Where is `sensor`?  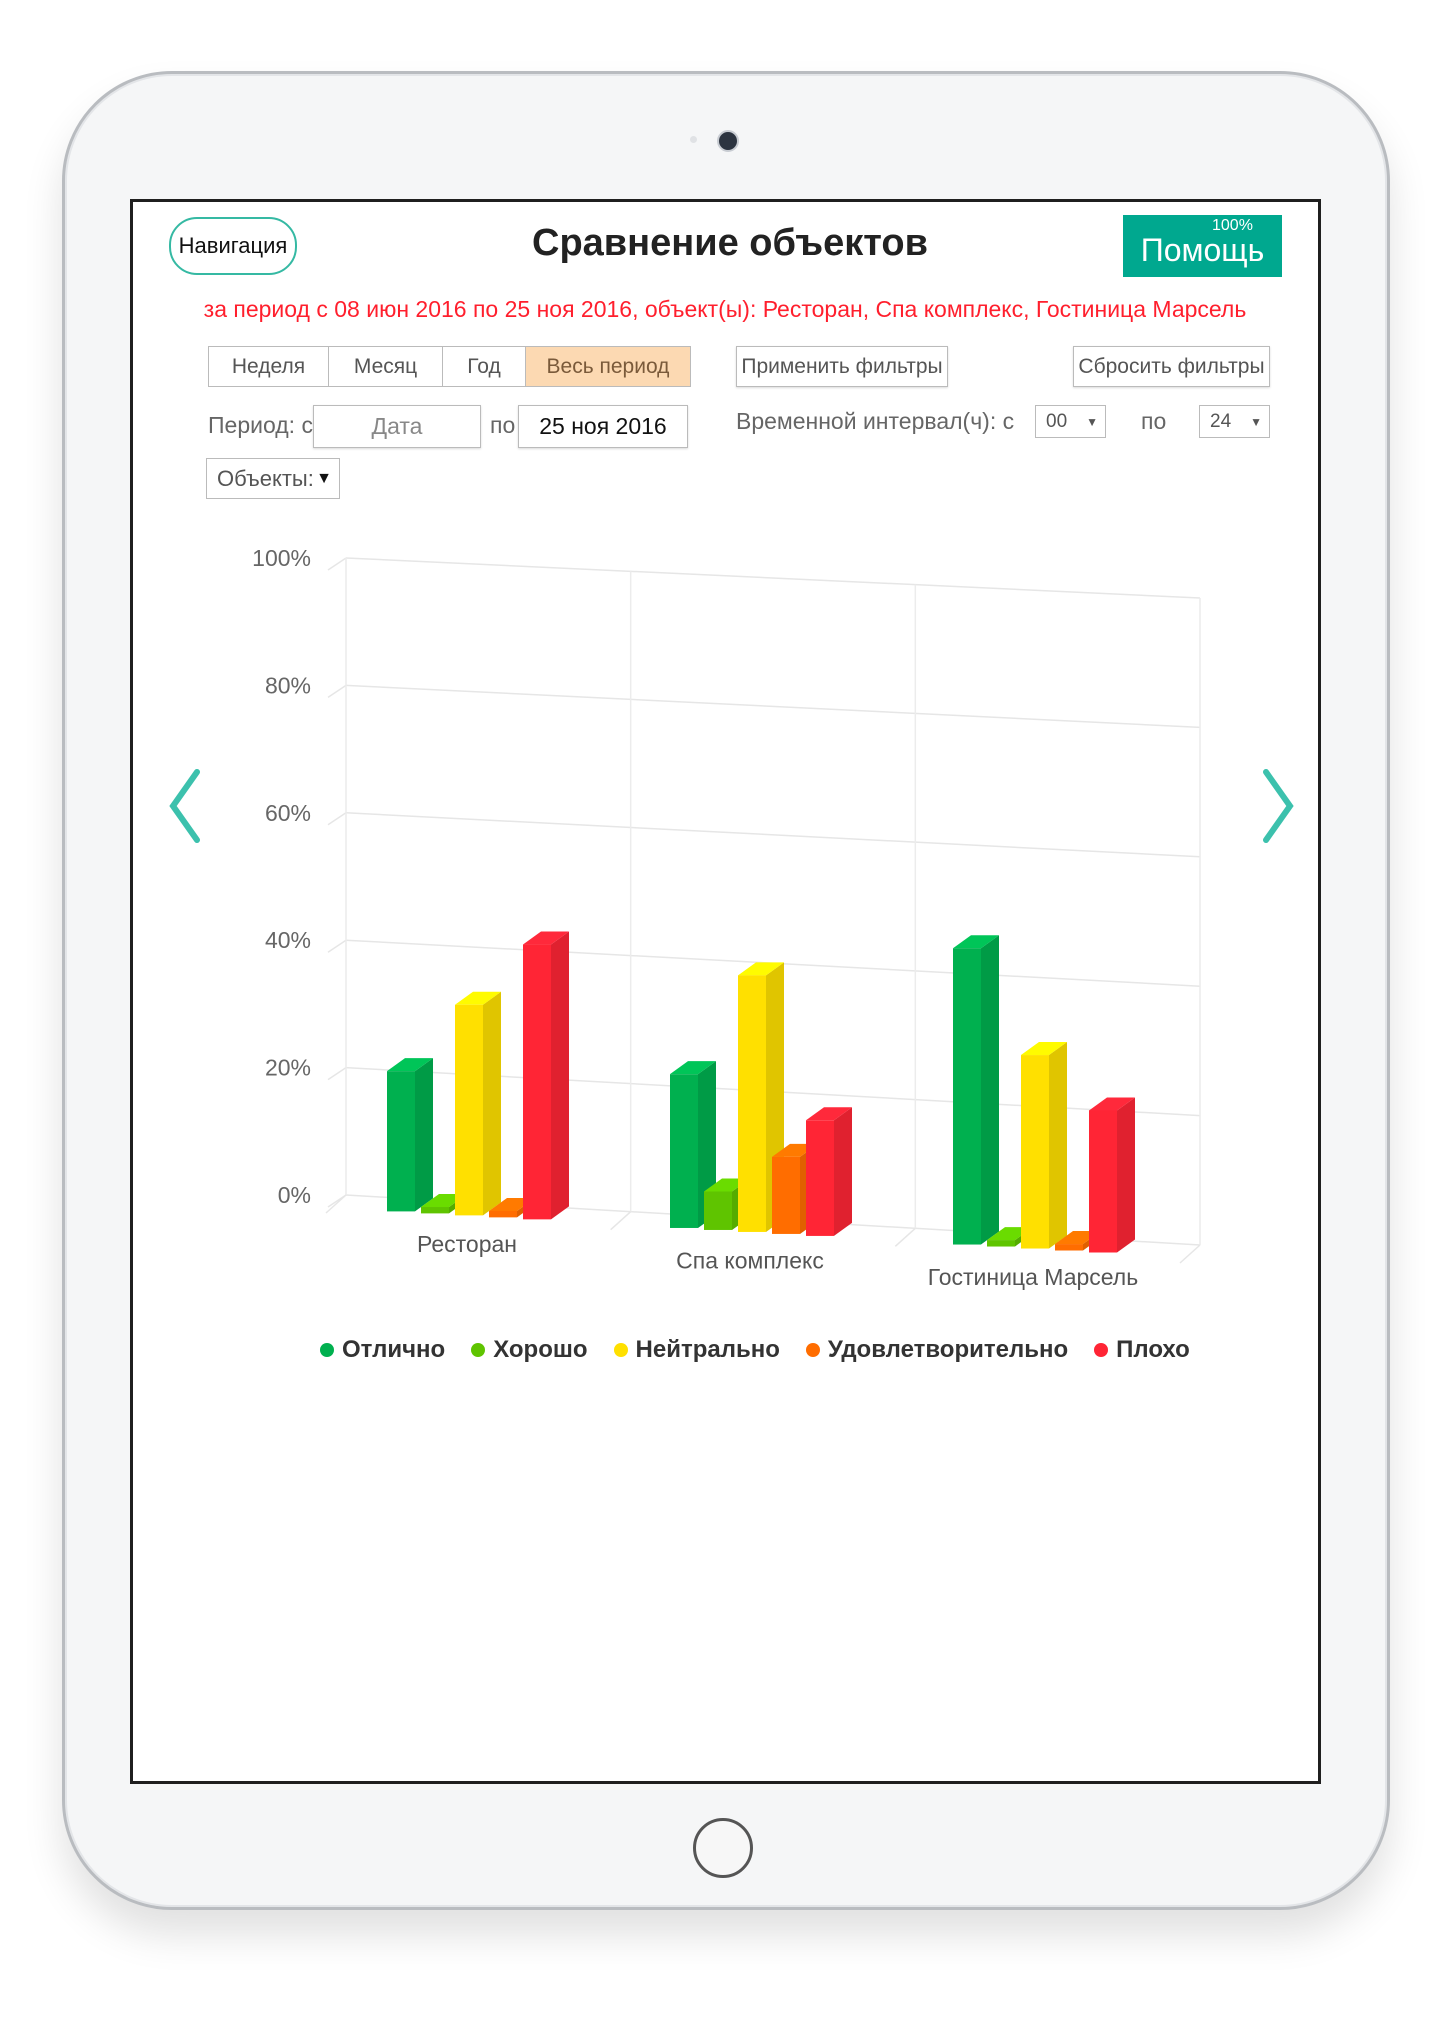 sensor is located at coordinates (693, 139).